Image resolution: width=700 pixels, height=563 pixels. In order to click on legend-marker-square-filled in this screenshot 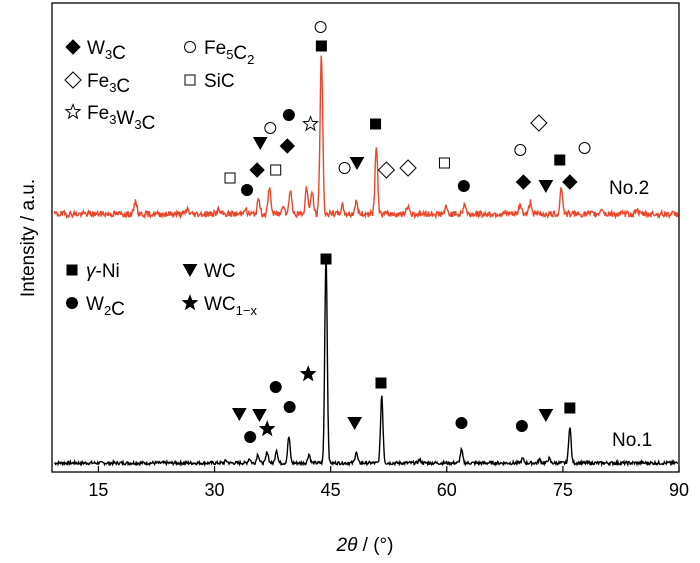, I will do `click(72, 270)`.